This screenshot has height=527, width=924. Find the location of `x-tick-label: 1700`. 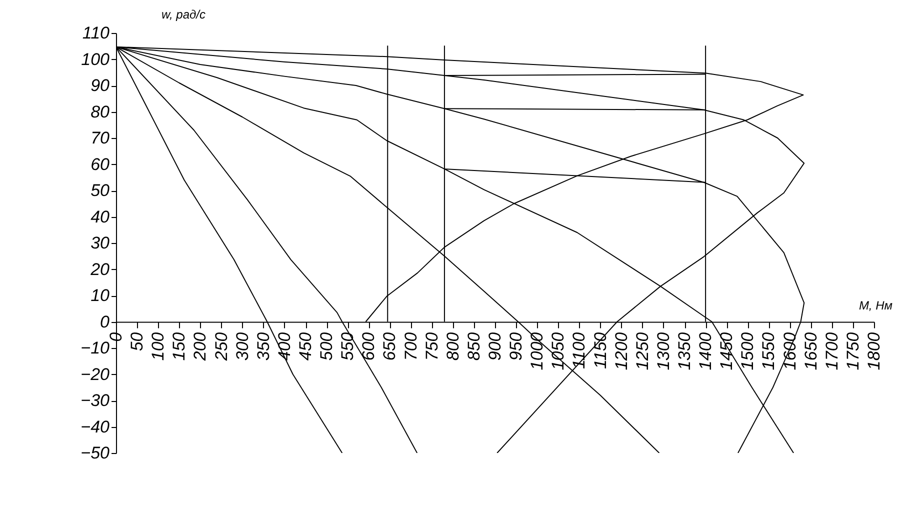

x-tick-label: 1700 is located at coordinates (832, 351).